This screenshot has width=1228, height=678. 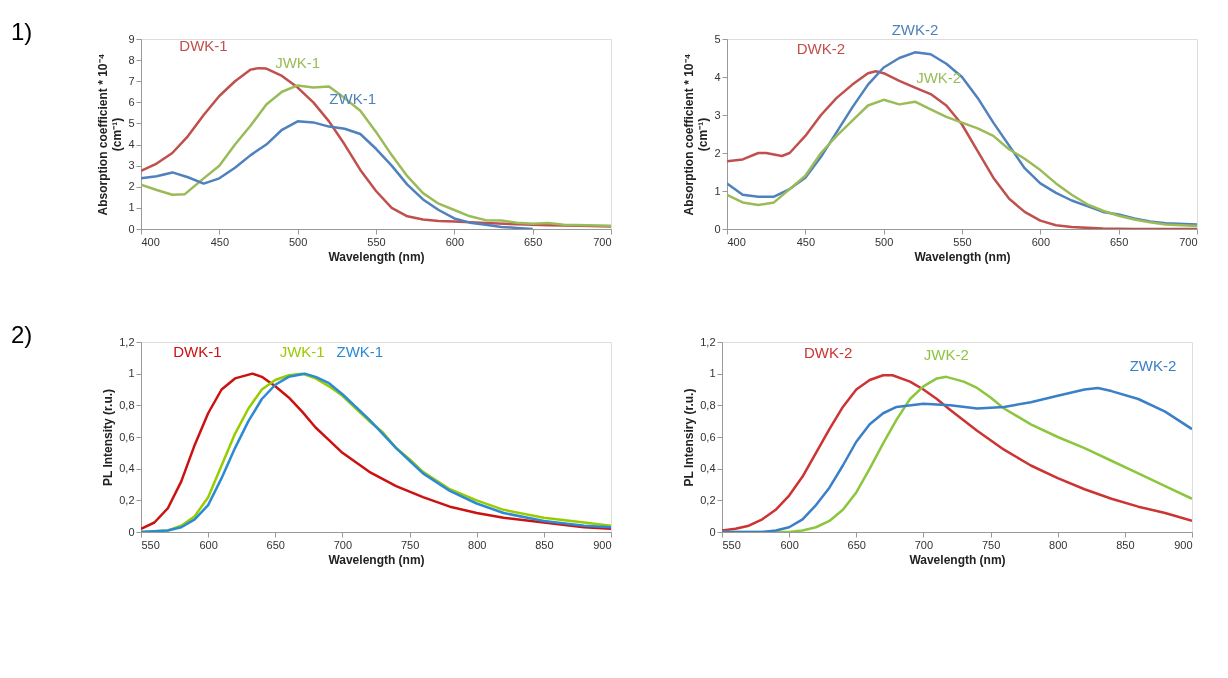 I want to click on y-tick-label: 9, so click(x=131, y=38).